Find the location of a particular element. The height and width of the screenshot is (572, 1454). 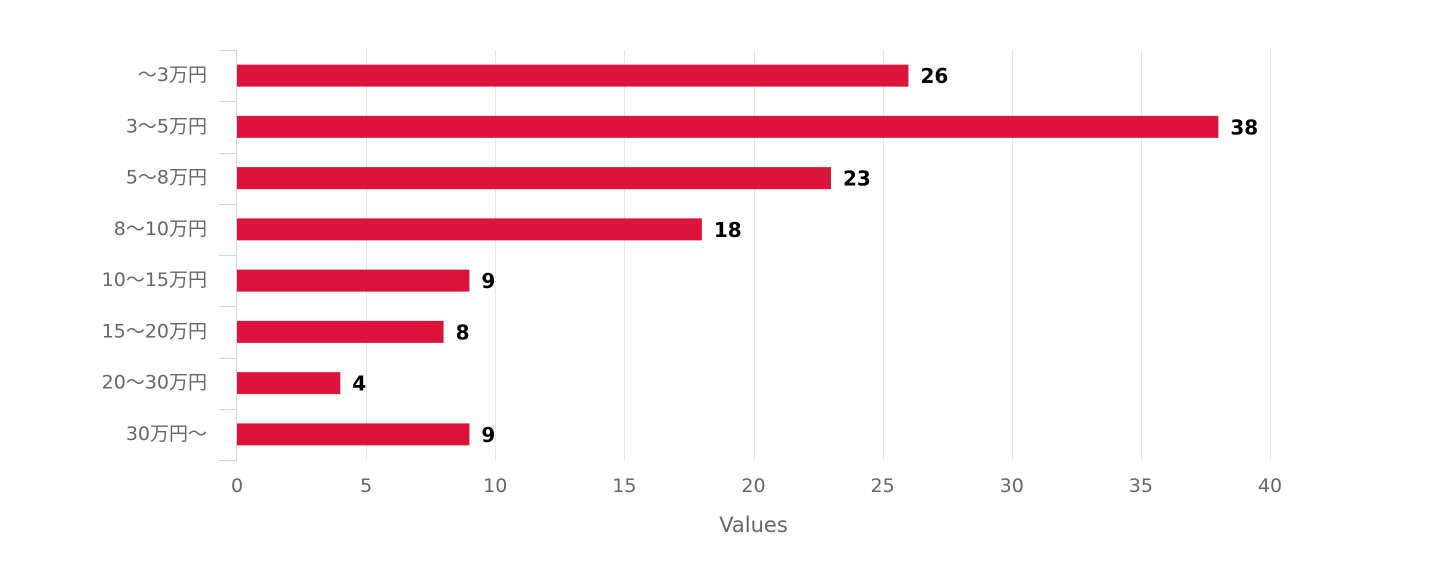

category-label: 5〜8万円 is located at coordinates (166, 178).